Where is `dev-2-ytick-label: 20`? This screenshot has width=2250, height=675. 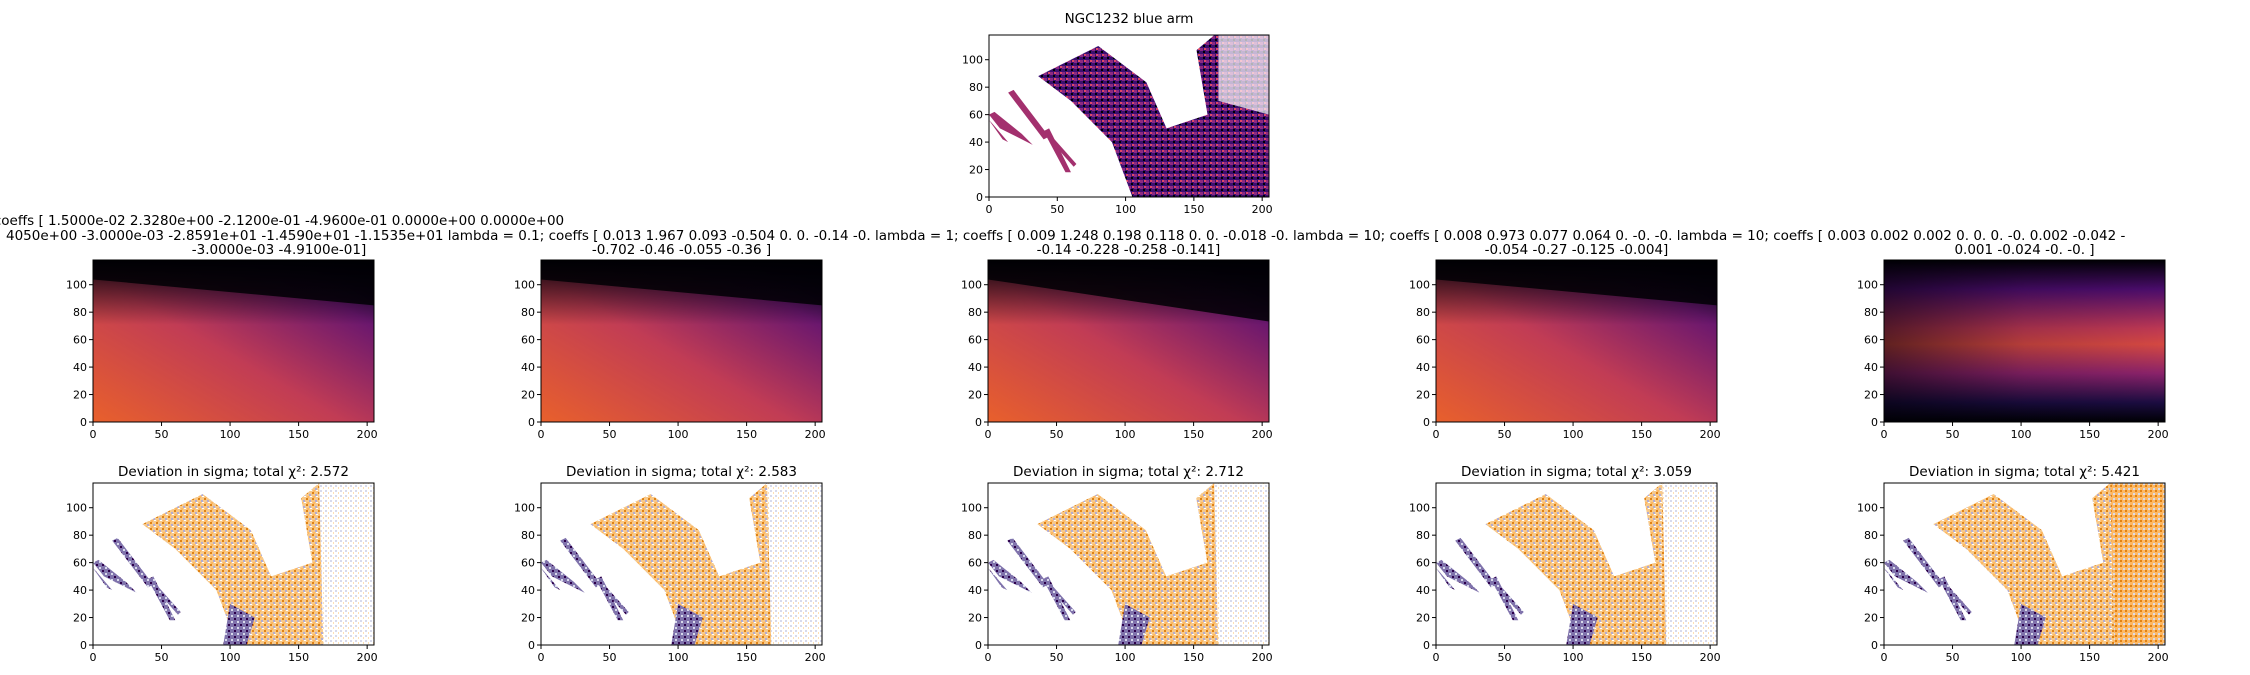
dev-2-ytick-label: 20 is located at coordinates (528, 618).